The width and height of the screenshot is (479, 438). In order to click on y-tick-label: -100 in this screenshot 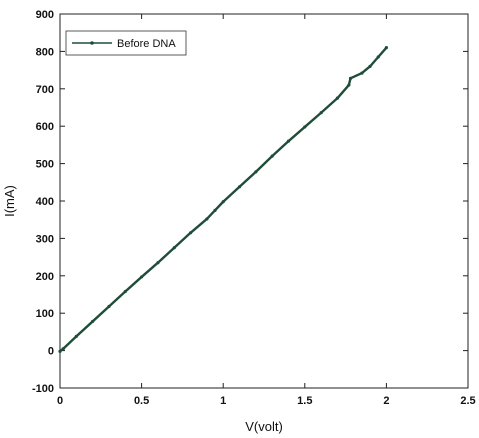, I will do `click(43, 389)`.